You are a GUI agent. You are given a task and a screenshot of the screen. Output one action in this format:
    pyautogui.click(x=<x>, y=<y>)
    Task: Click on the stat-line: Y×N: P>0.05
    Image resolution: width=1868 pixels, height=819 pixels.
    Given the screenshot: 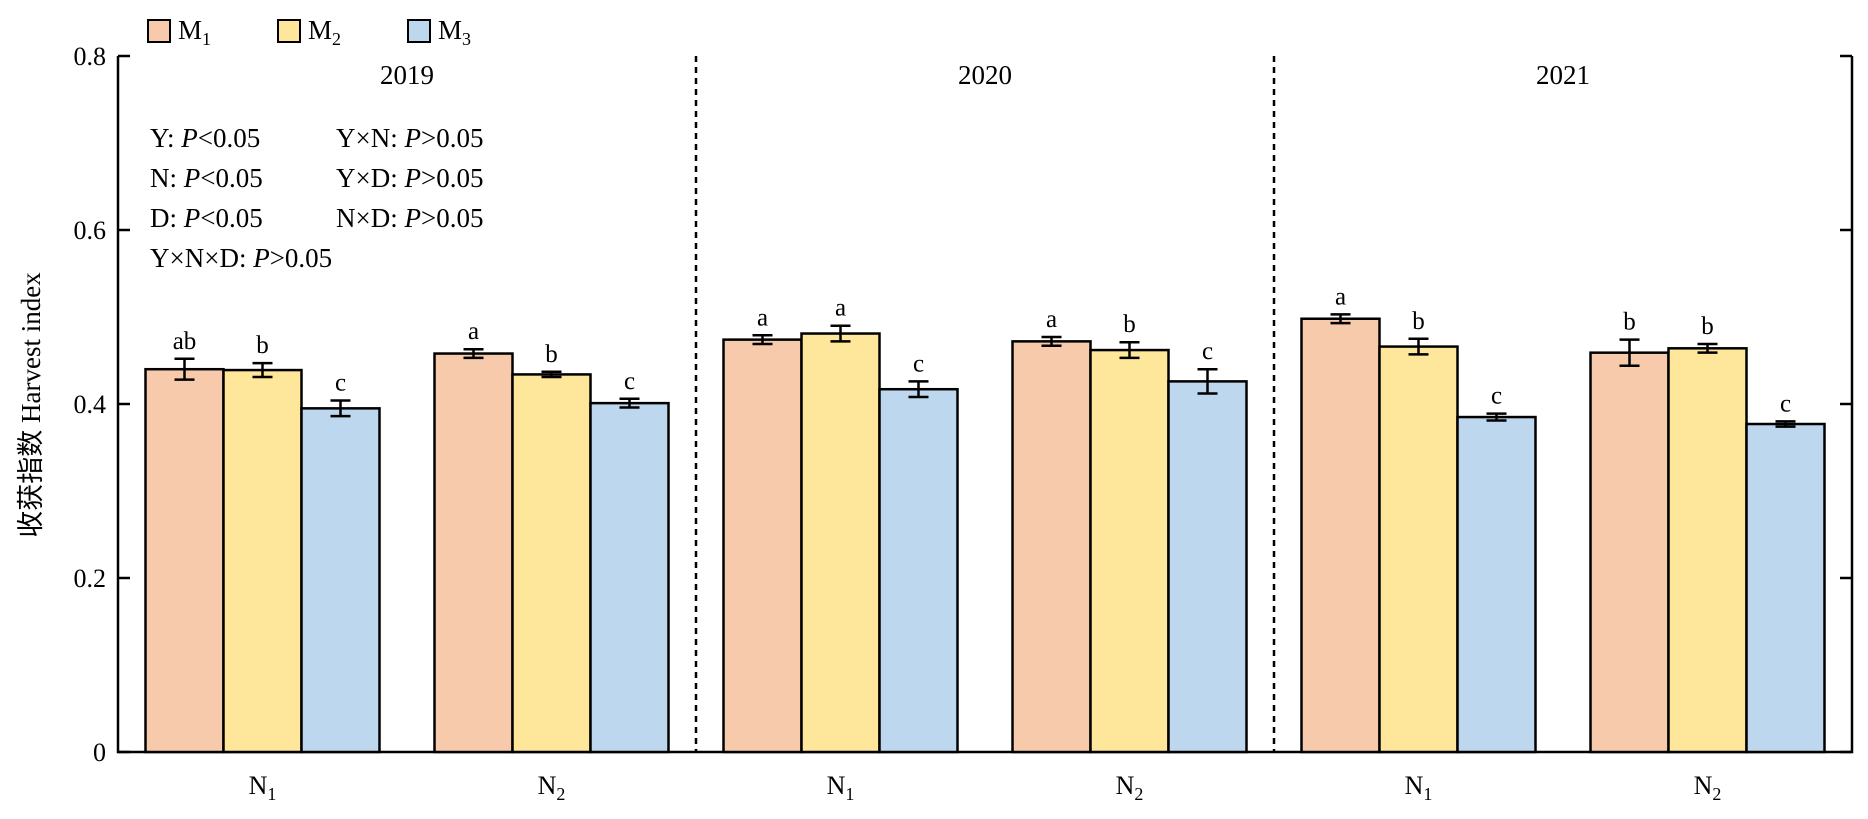 What is the action you would take?
    pyautogui.click(x=409, y=138)
    